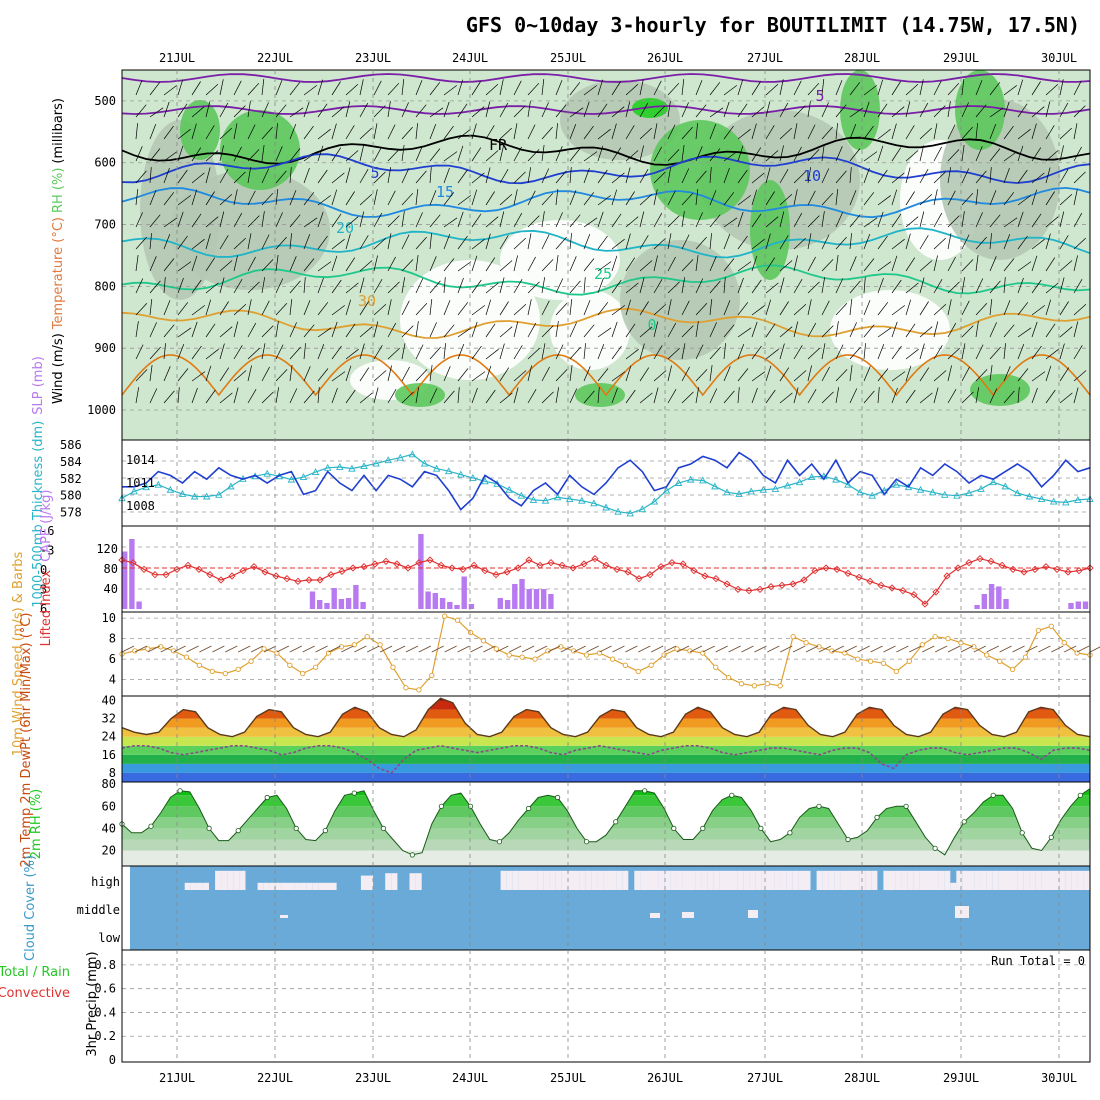 This screenshot has height=1100, width=1100. What do you see at coordinates (105, 225) in the screenshot?
I see `y-tick-label: 700` at bounding box center [105, 225].